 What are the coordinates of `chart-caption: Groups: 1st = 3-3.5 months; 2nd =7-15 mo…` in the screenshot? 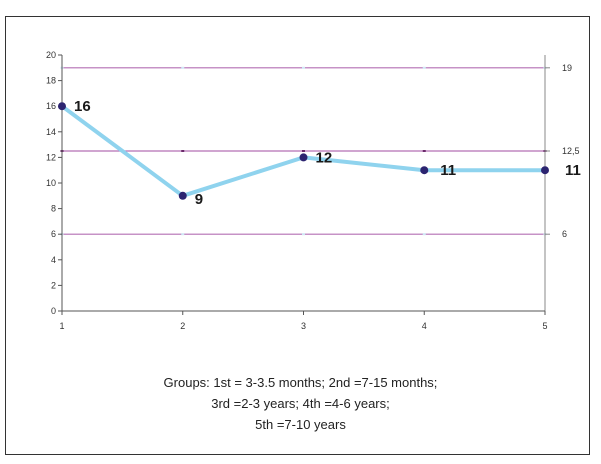 It's located at (300, 403).